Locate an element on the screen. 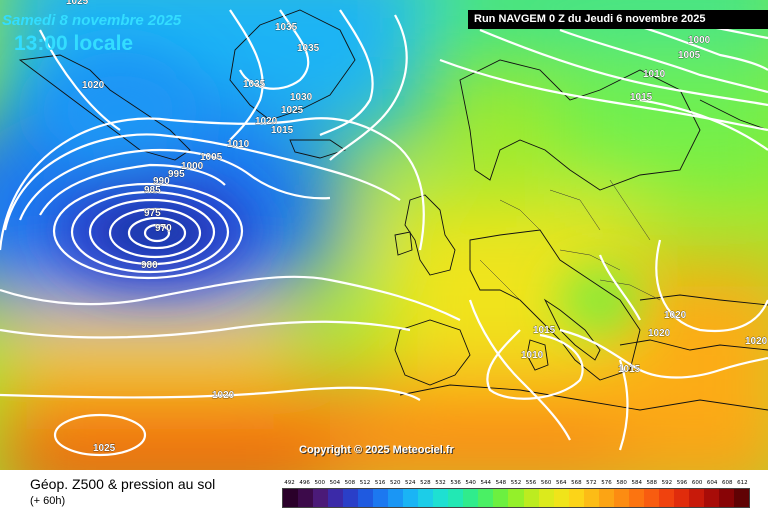 The image size is (768, 512). scale-tick-label: 492 is located at coordinates (289, 483).